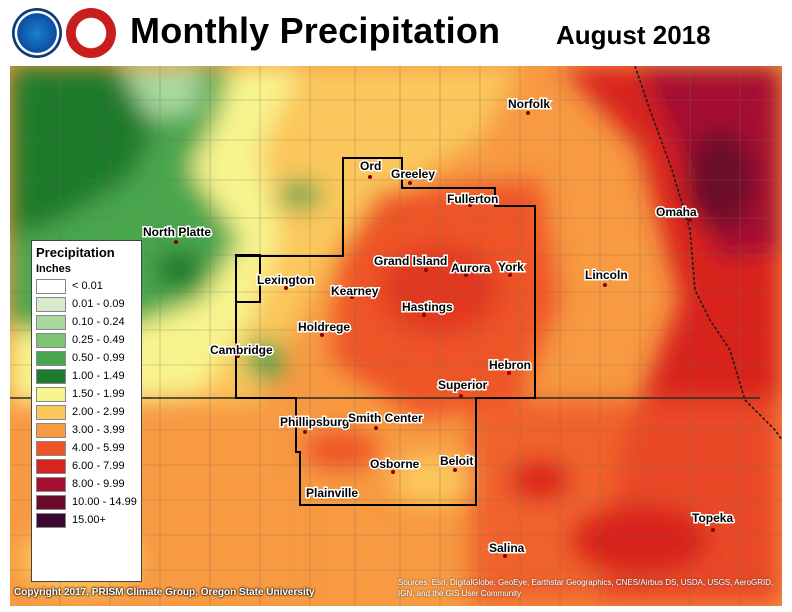  I want to click on city-aurora: Aurora, so click(471, 268).